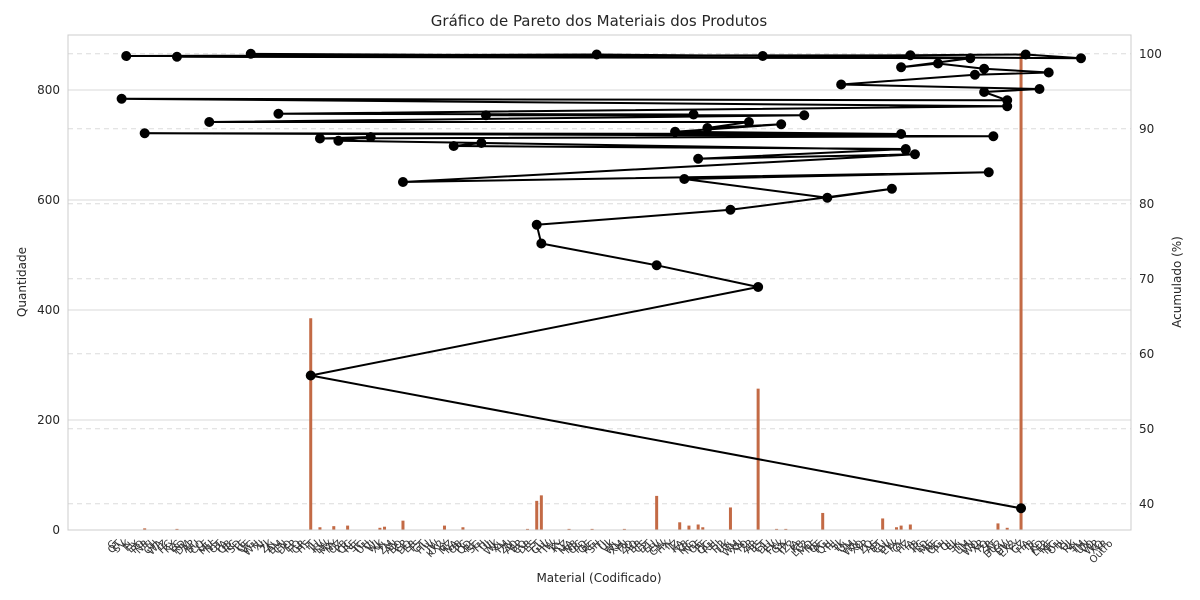 This screenshot has width=1200, height=600. I want to click on y-tick-label: 800, so click(48, 90).